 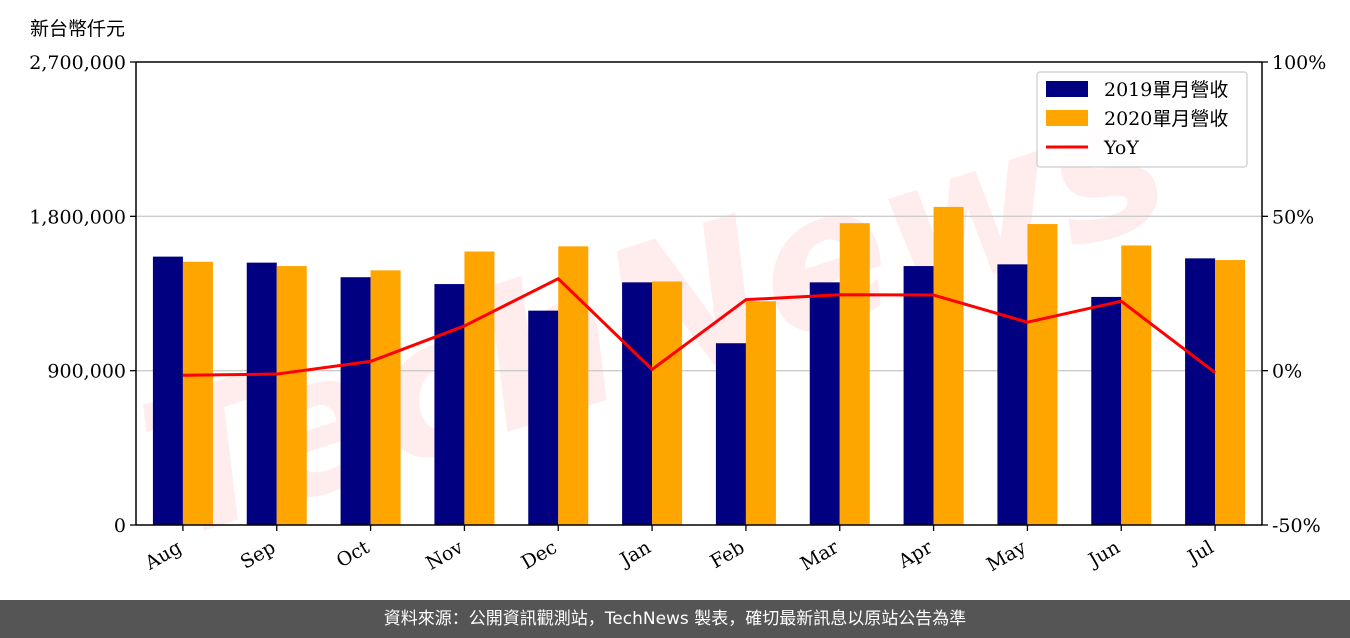 What do you see at coordinates (1121, 148) in the screenshot?
I see `legend-label: YoY` at bounding box center [1121, 148].